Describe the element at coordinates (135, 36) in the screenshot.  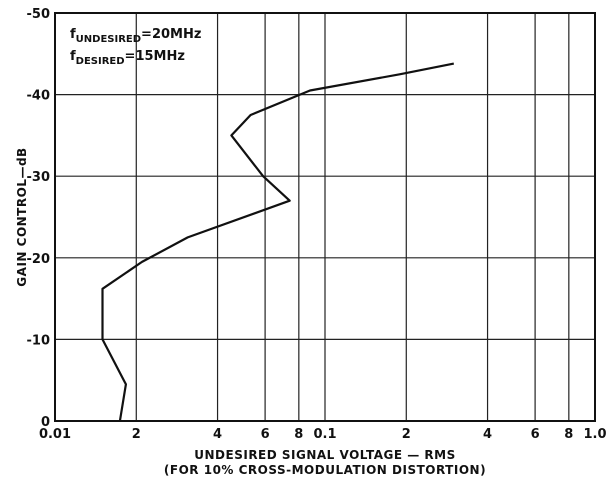
I see `annotation-line-1: fUNDESIRED=20MHz` at that location.